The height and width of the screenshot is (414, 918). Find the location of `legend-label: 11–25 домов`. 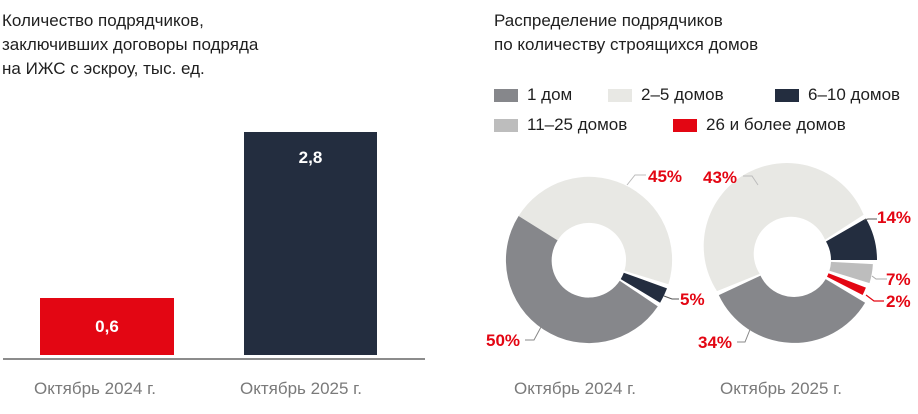

legend-label: 11–25 домов is located at coordinates (577, 124).